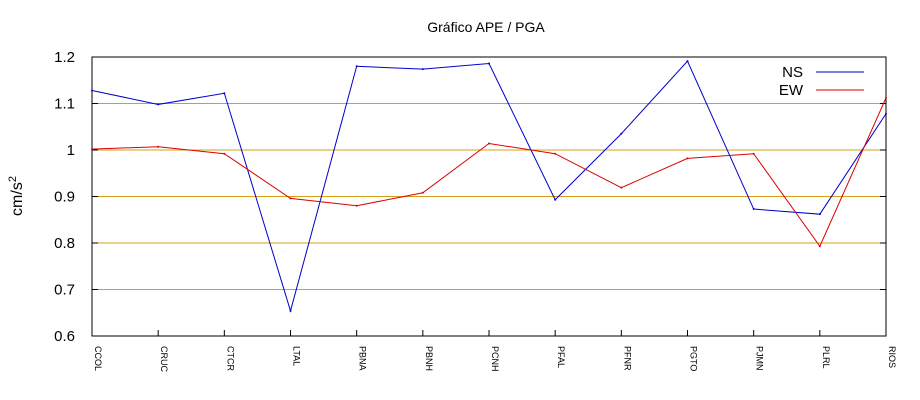 The height and width of the screenshot is (400, 920). Describe the element at coordinates (791, 90) in the screenshot. I see `legend-label-ew: EW` at that location.